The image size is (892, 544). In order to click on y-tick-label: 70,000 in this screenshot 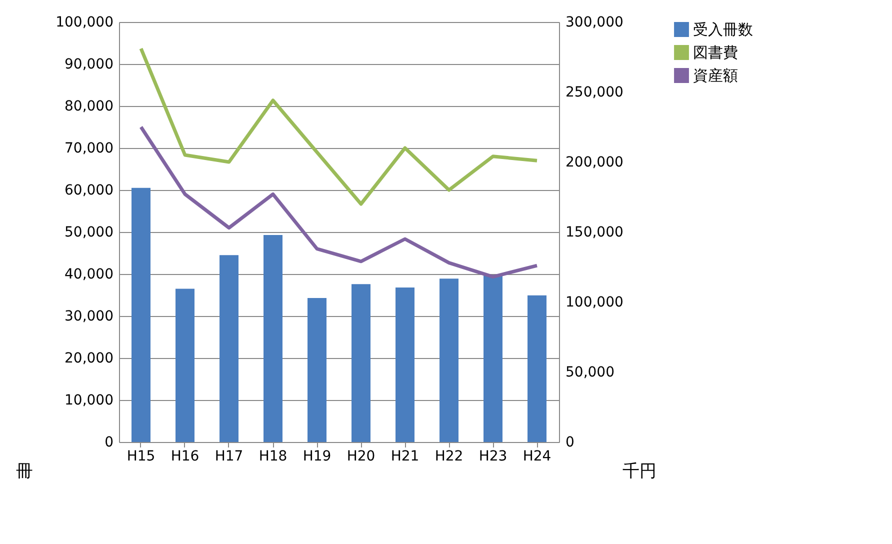, I will do `click(89, 148)`.